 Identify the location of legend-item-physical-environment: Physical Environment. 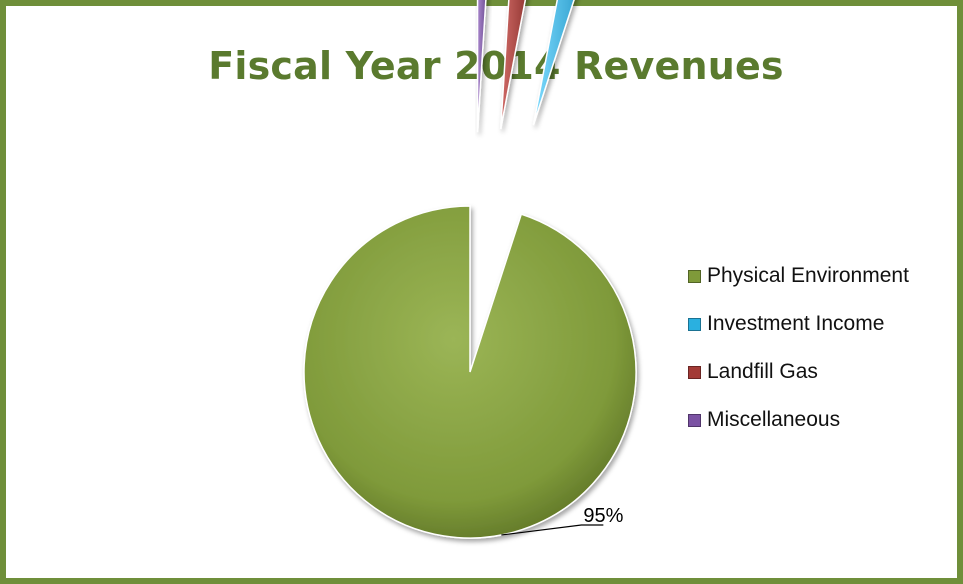
(798, 276).